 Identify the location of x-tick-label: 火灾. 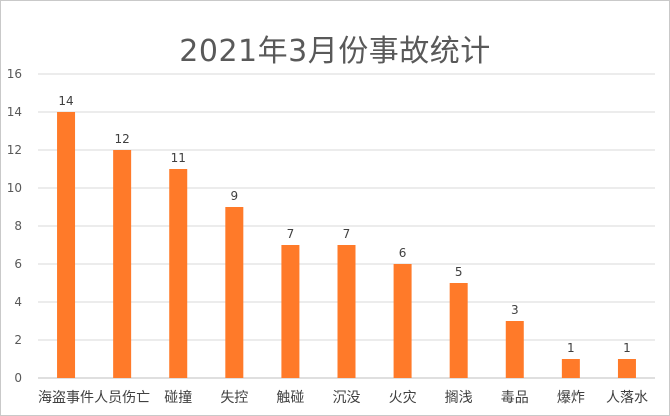
(403, 397).